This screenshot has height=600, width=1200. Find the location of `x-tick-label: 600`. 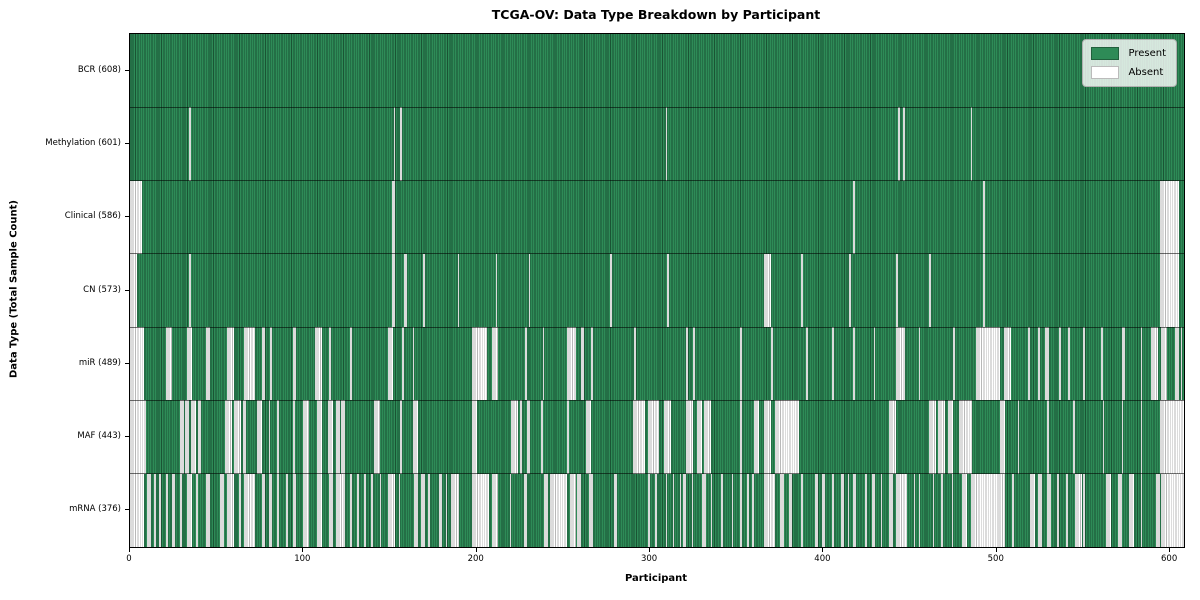

x-tick-label: 600 is located at coordinates (1169, 559).